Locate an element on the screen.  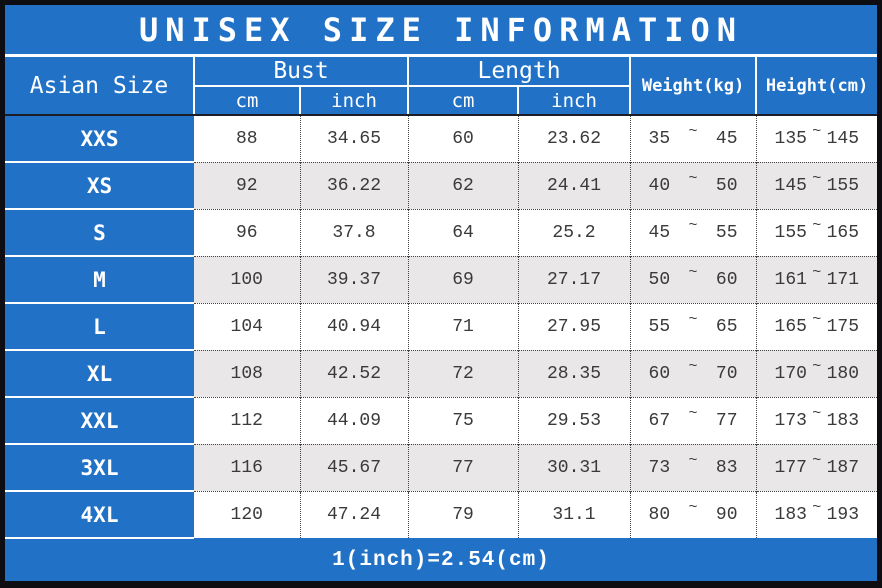
bust-cm-value: 116 is located at coordinates (247, 467).